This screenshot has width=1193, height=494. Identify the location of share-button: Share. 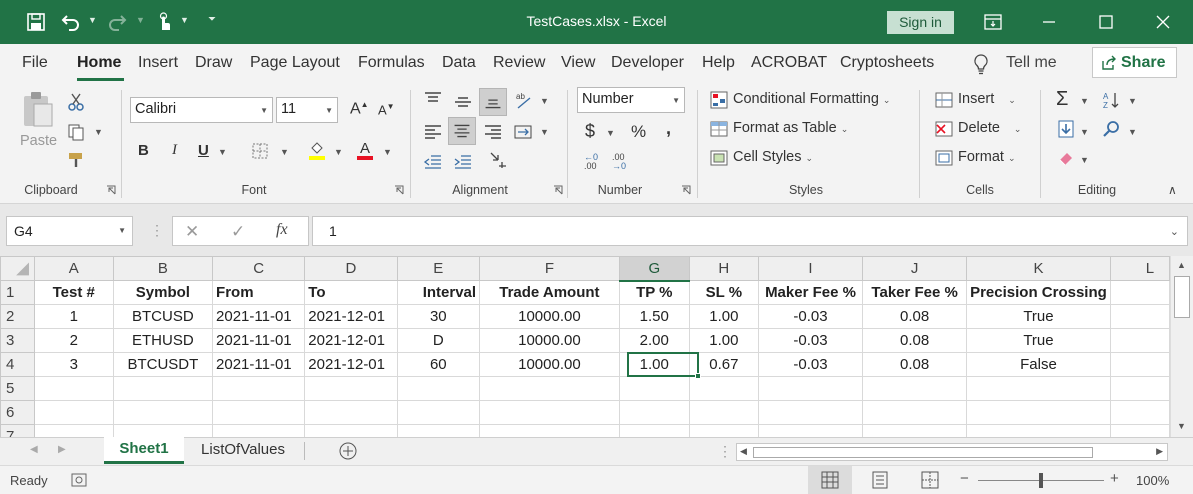
(1134, 62).